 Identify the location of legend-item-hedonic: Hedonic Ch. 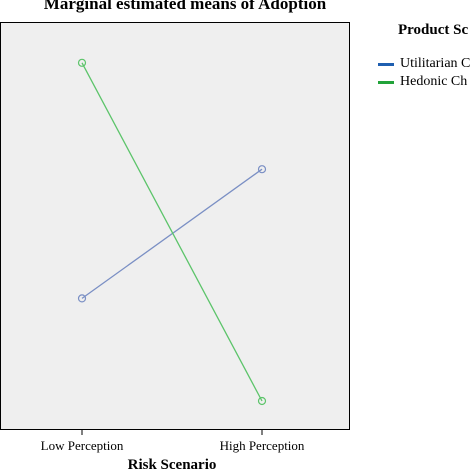
(425, 82).